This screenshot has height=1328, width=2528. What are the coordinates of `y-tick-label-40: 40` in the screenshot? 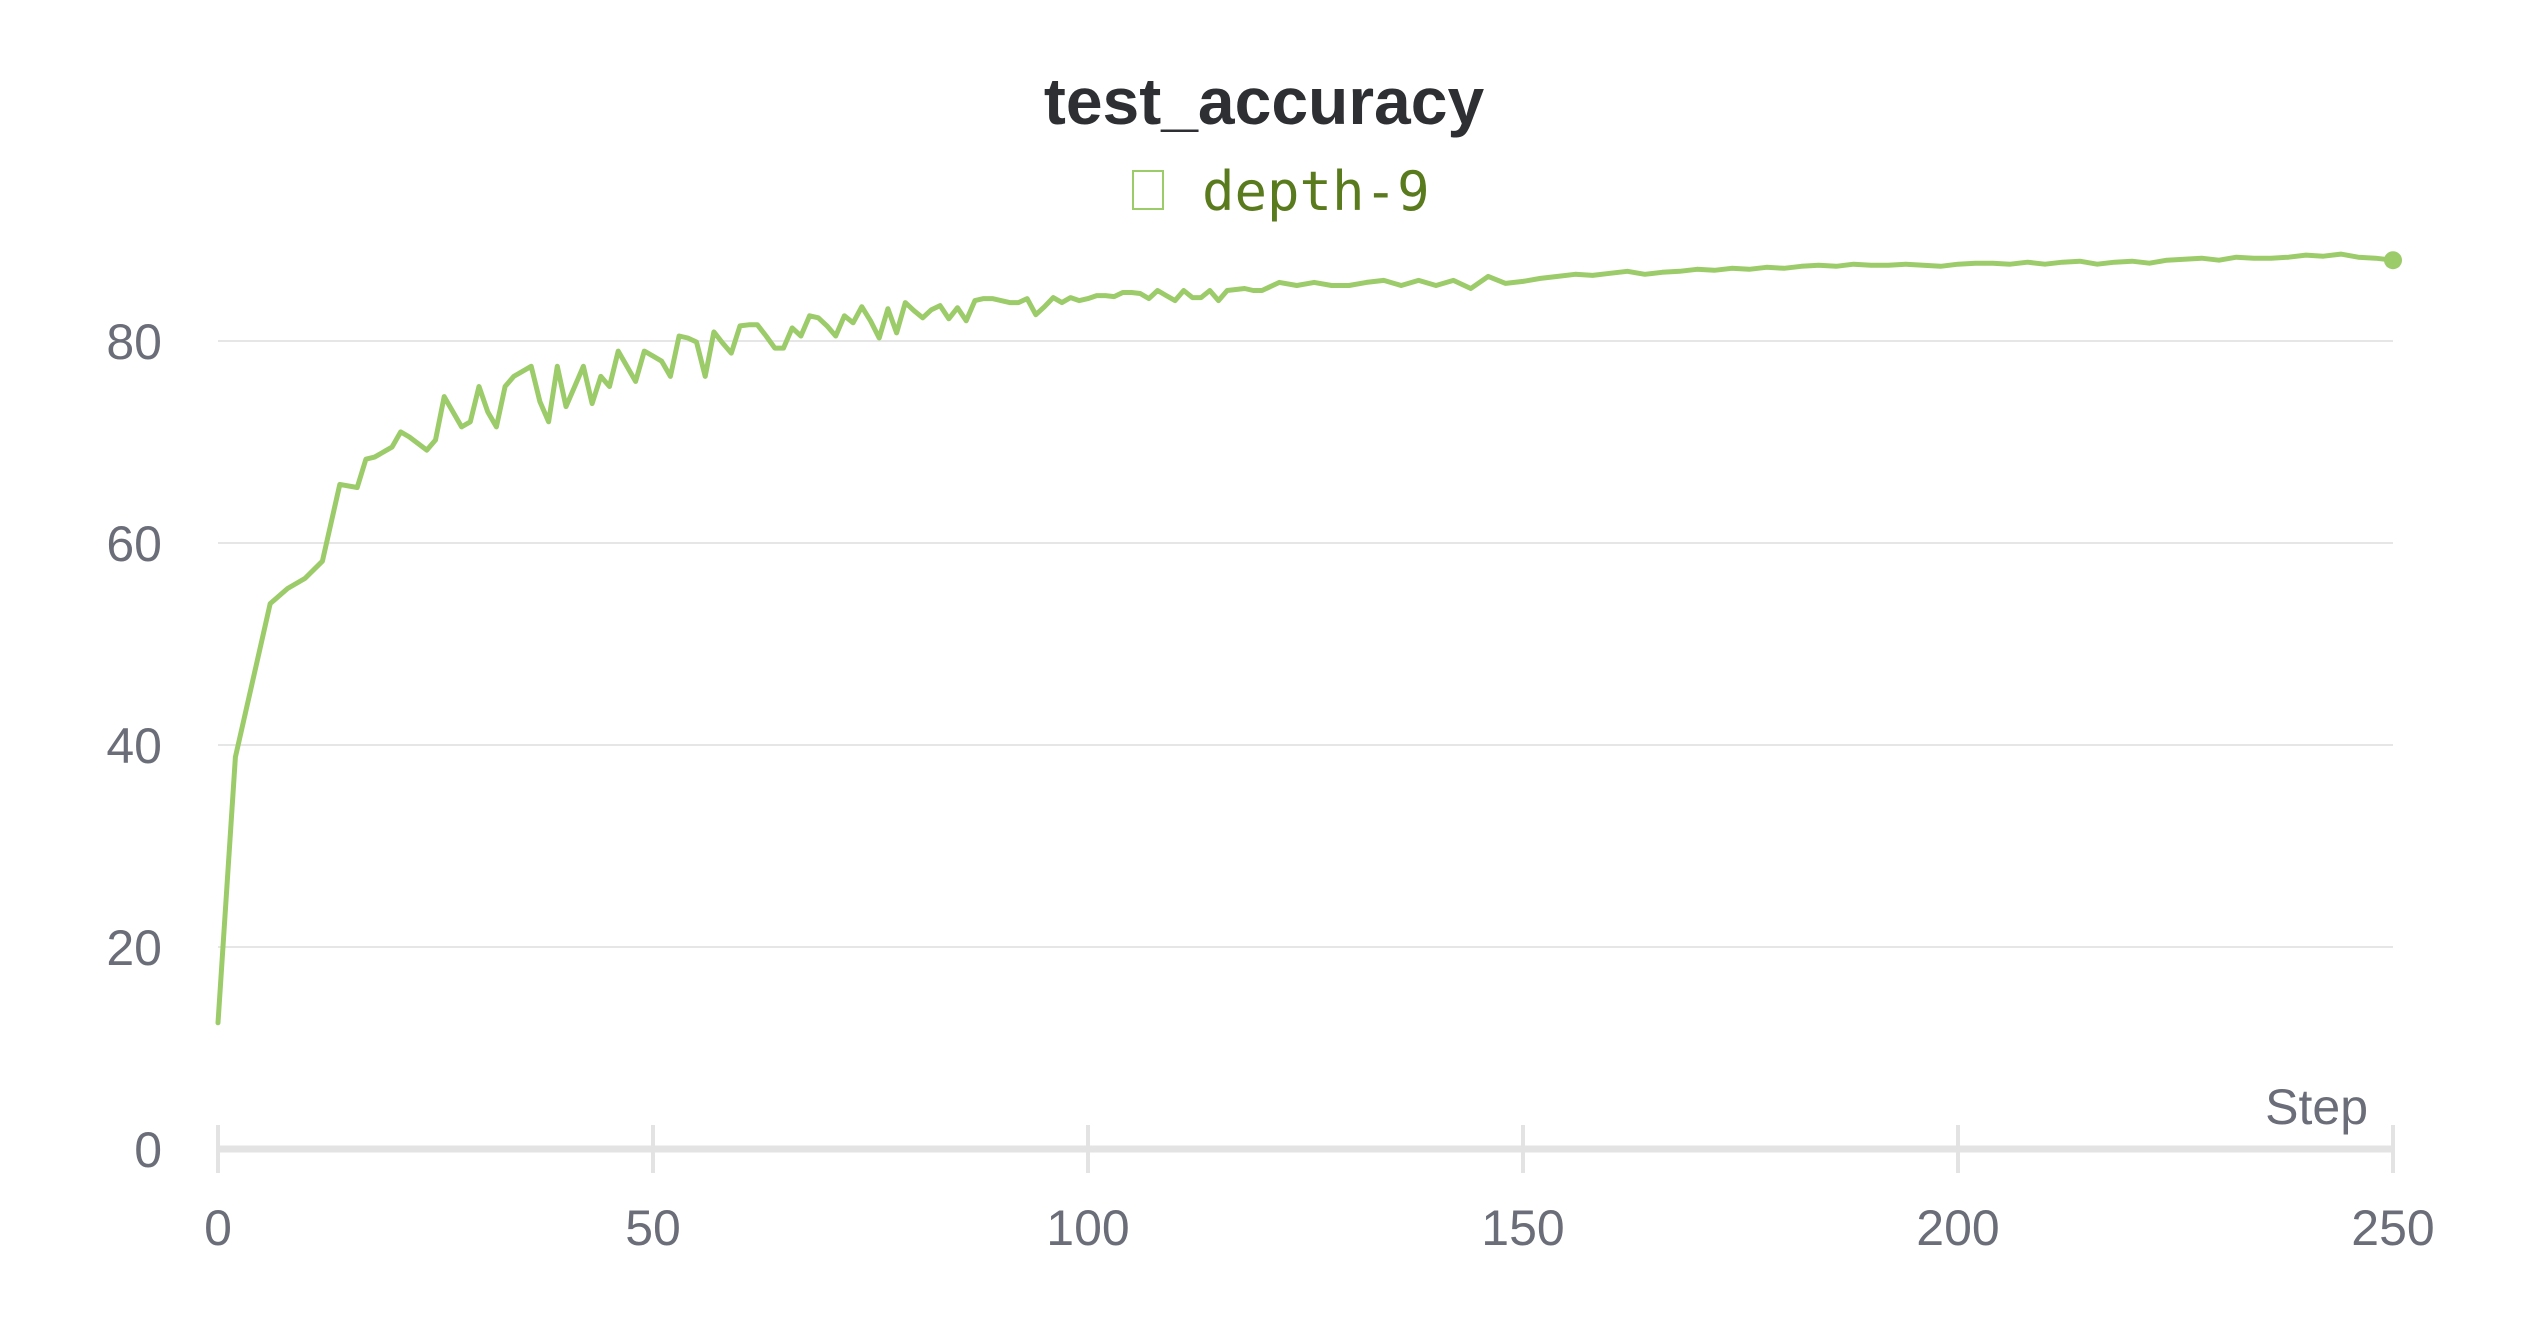 It's located at (134, 746).